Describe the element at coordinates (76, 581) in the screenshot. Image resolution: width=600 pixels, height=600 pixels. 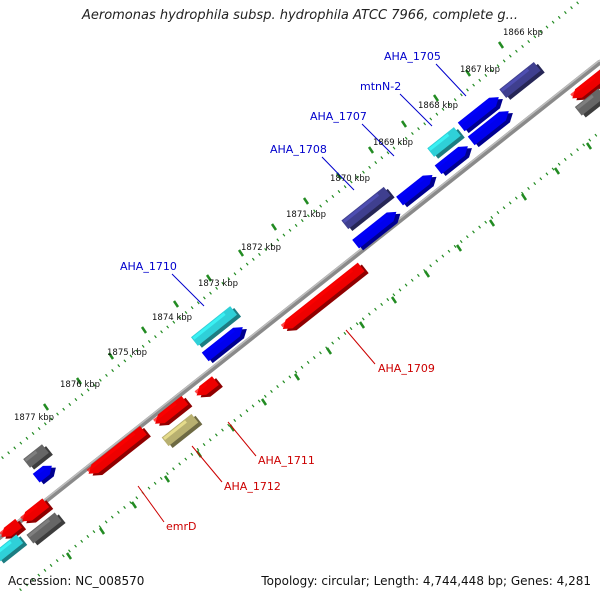
I see `accession-label: Accession: NC_008570` at that location.